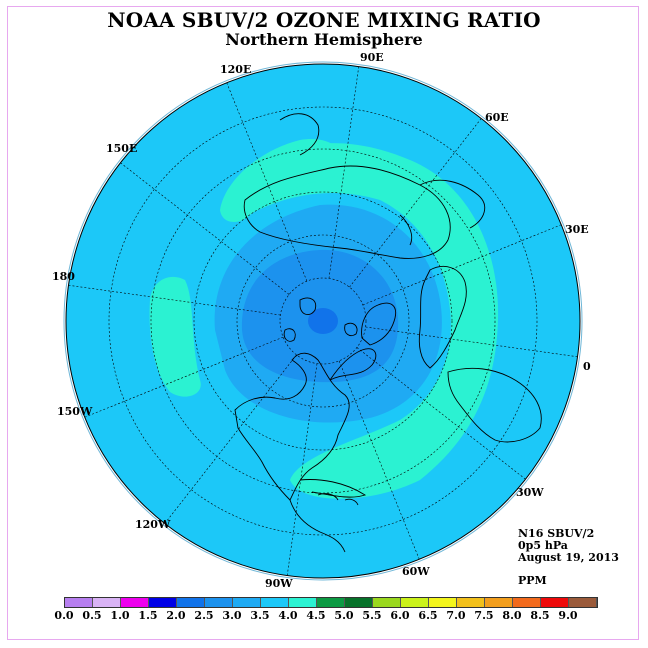  I want to click on colorbar-tick-label: 5.0, so click(344, 615).